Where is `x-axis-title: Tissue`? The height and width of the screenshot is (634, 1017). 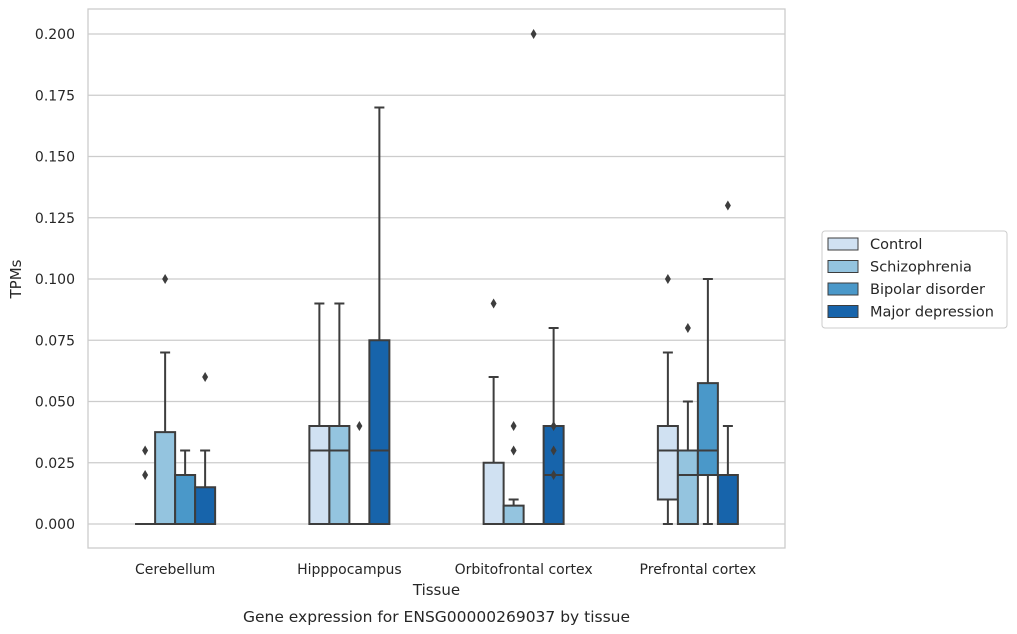
x-axis-title: Tissue is located at coordinates (436, 590).